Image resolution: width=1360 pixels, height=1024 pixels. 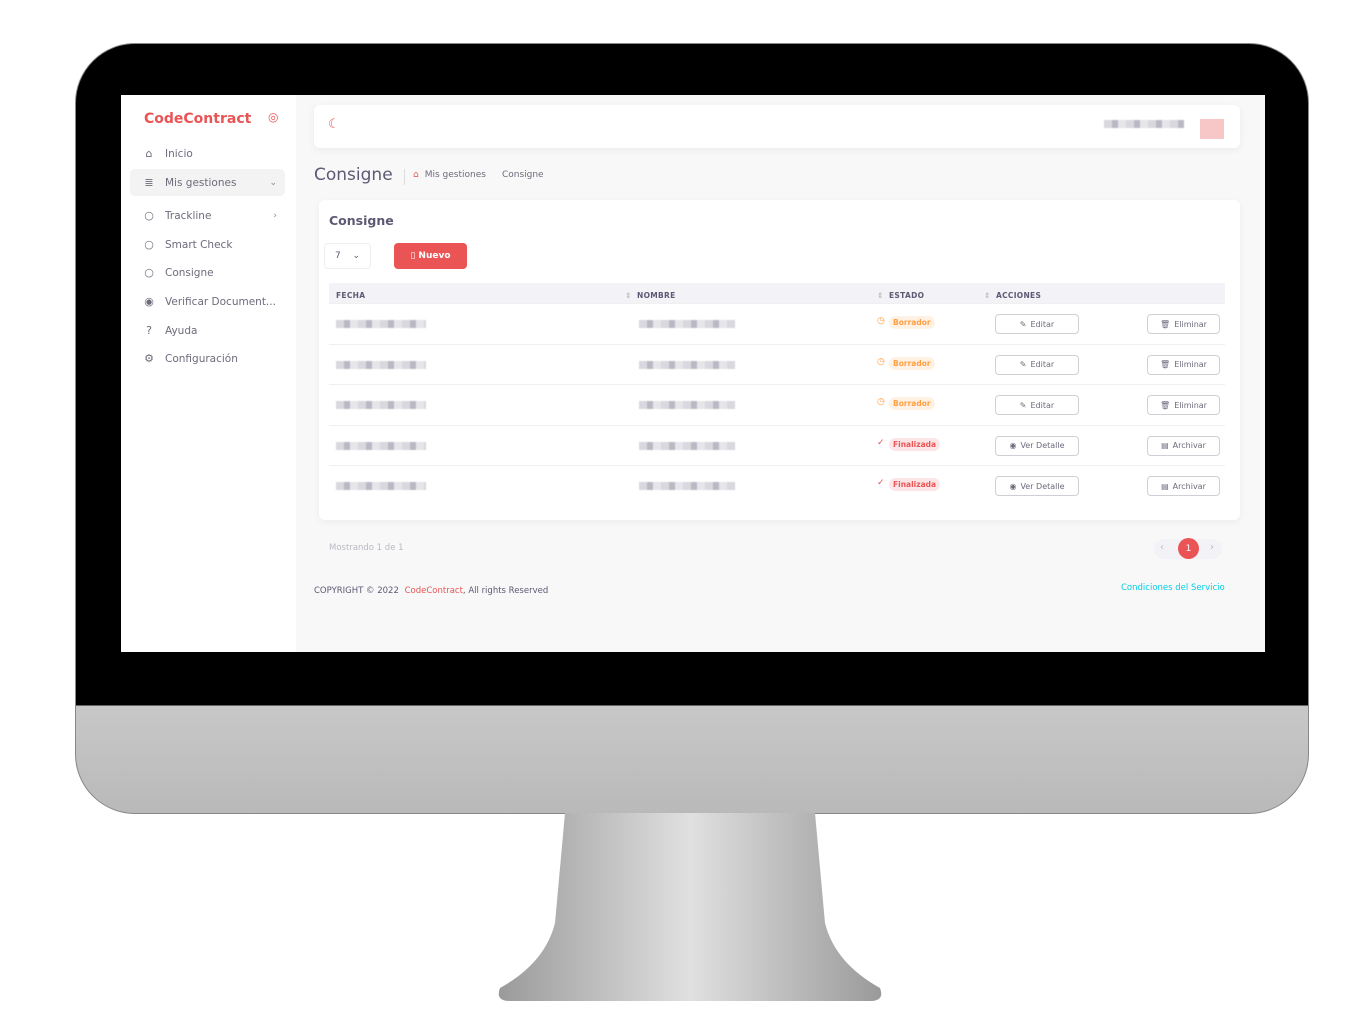 What do you see at coordinates (149, 182) in the screenshot?
I see `menu-icon: ≣` at bounding box center [149, 182].